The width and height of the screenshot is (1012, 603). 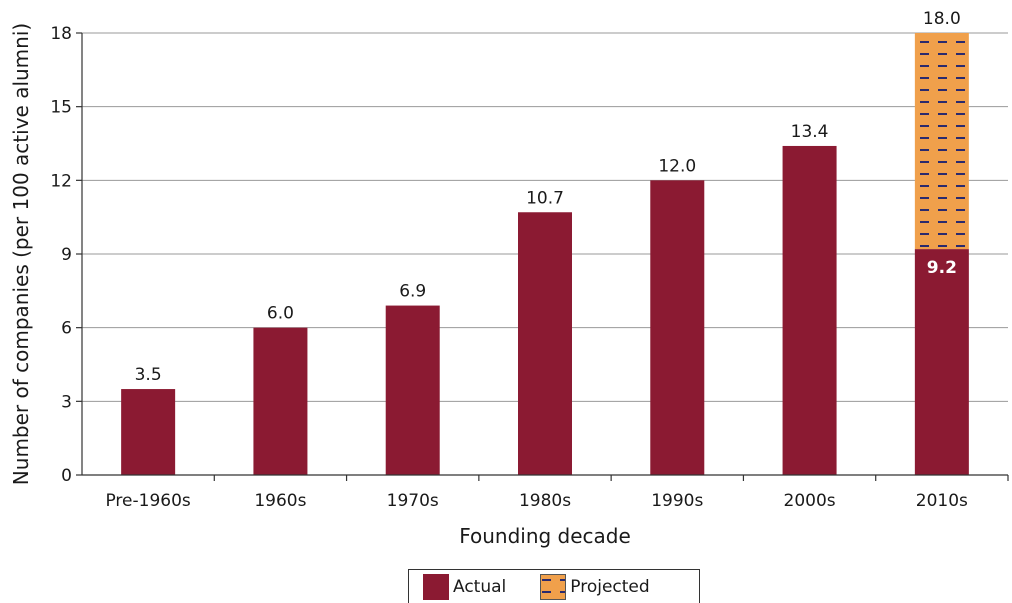 I want to click on bar-value-label: 13.4, so click(x=810, y=132).